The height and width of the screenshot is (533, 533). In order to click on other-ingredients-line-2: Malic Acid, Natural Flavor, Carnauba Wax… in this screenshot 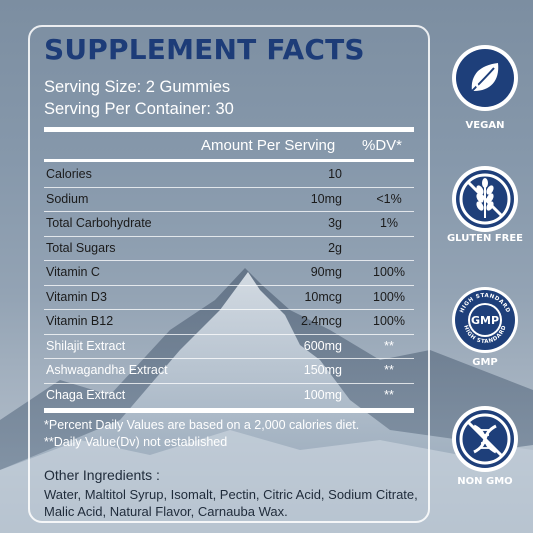, I will do `click(166, 511)`.